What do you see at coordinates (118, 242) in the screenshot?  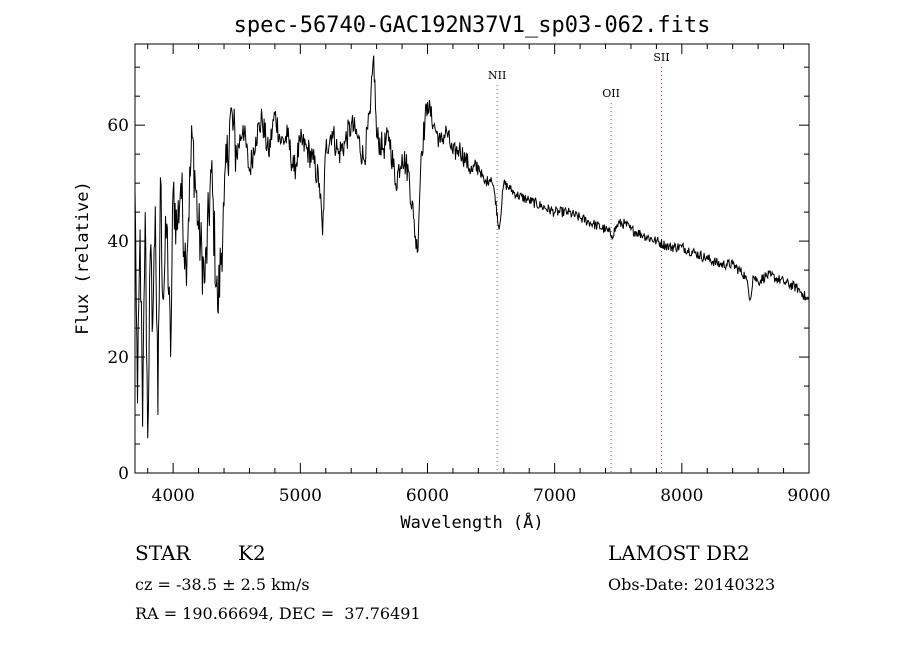 I see `y-tick-label: 40` at bounding box center [118, 242].